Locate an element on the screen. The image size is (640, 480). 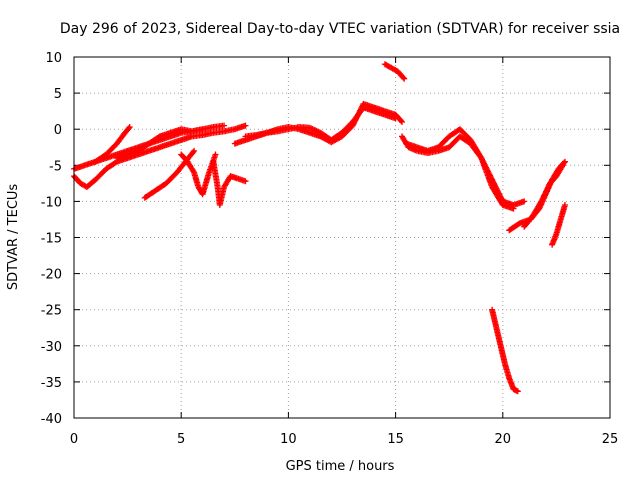
series-track-c is located at coordinates (112, 144).